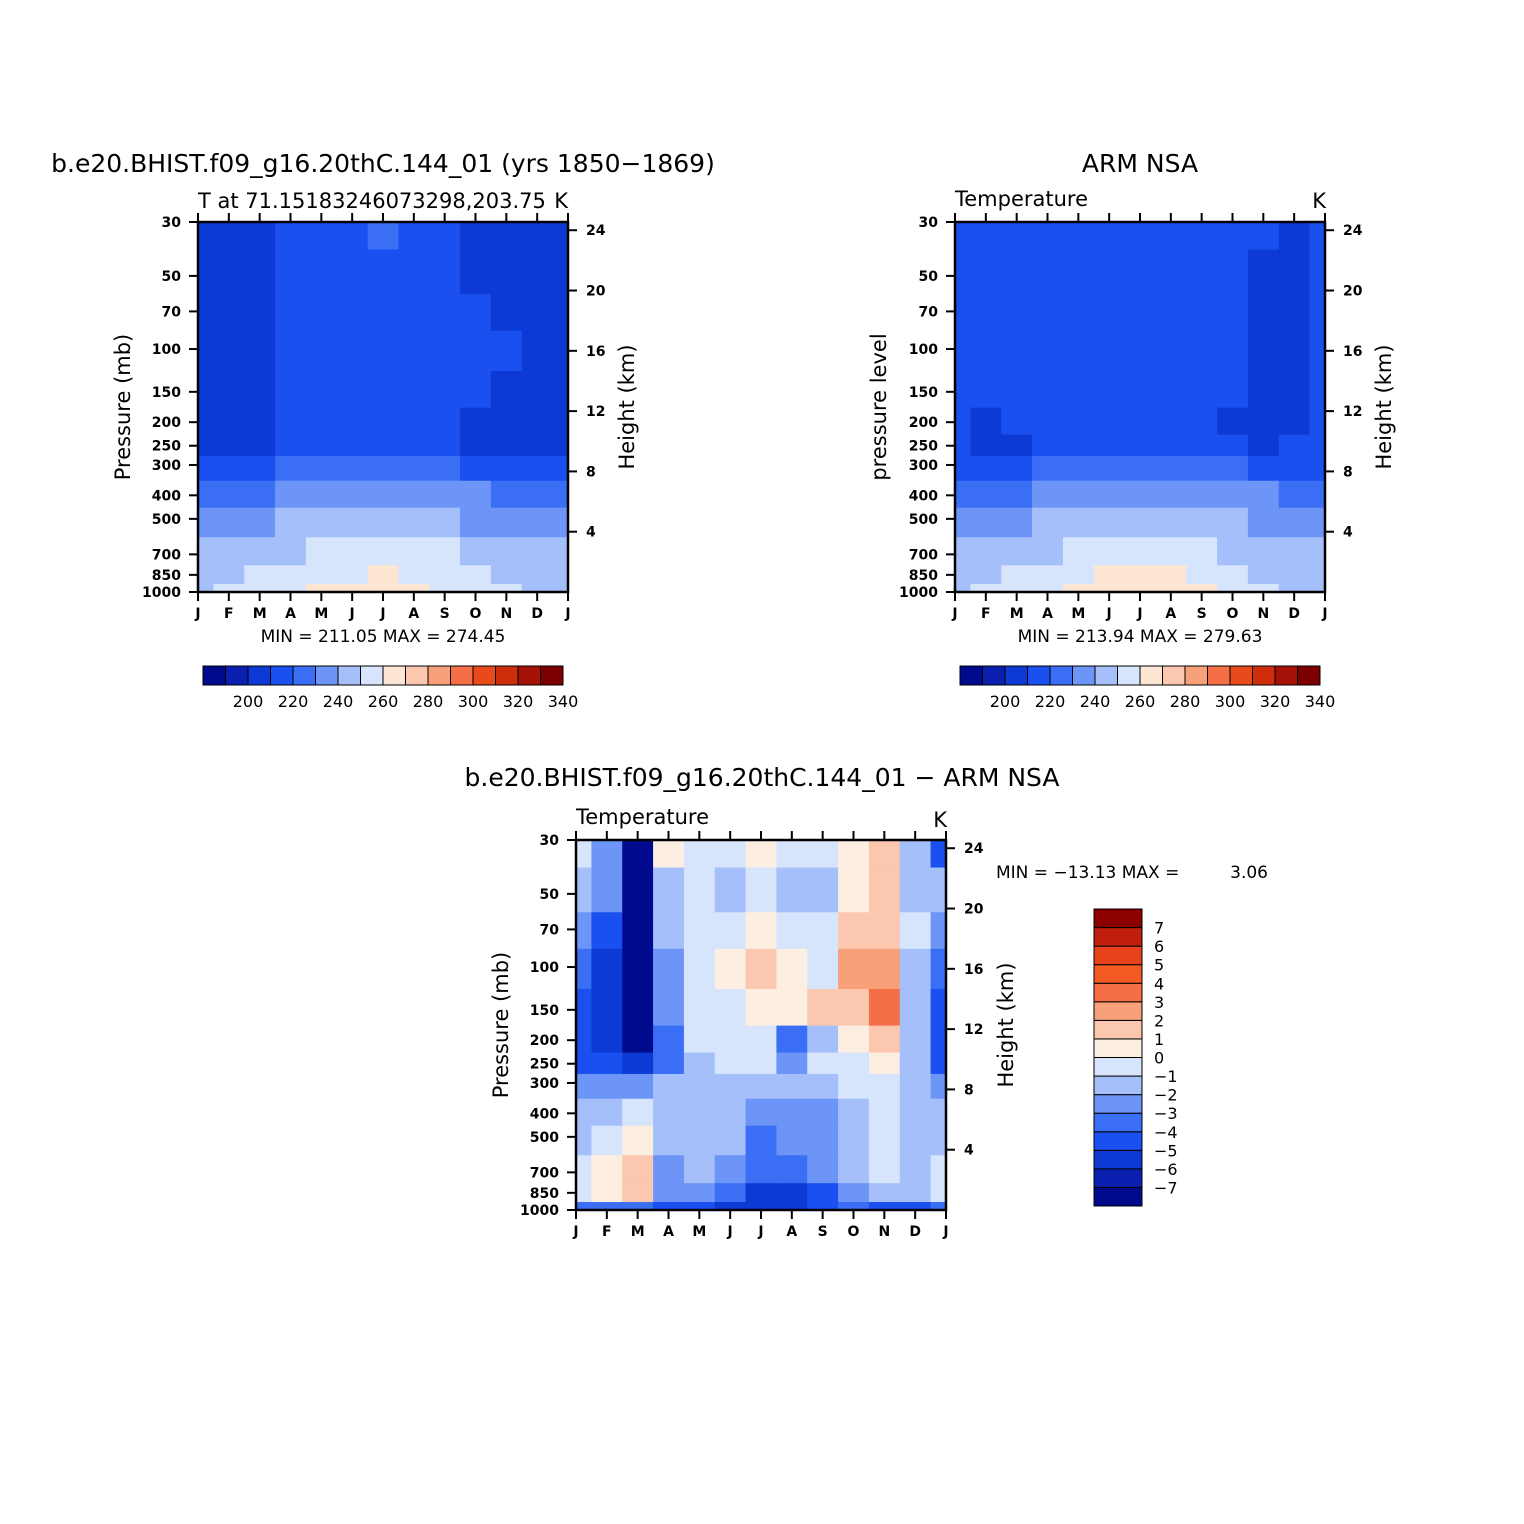  I want to click on y-tick-label: 30, so click(929, 223).